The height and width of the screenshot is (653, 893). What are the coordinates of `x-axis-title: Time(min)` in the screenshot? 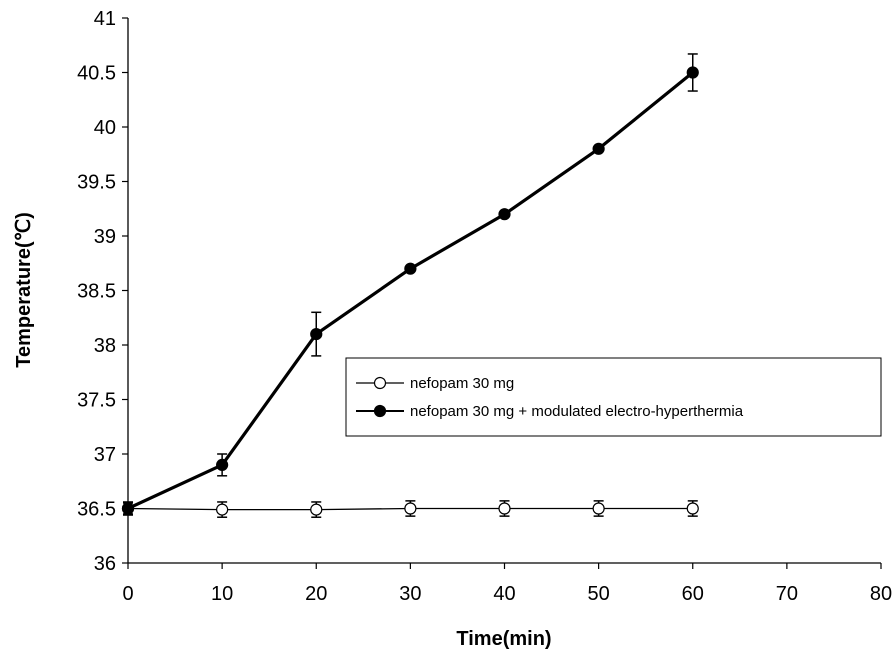 It's located at (503, 639).